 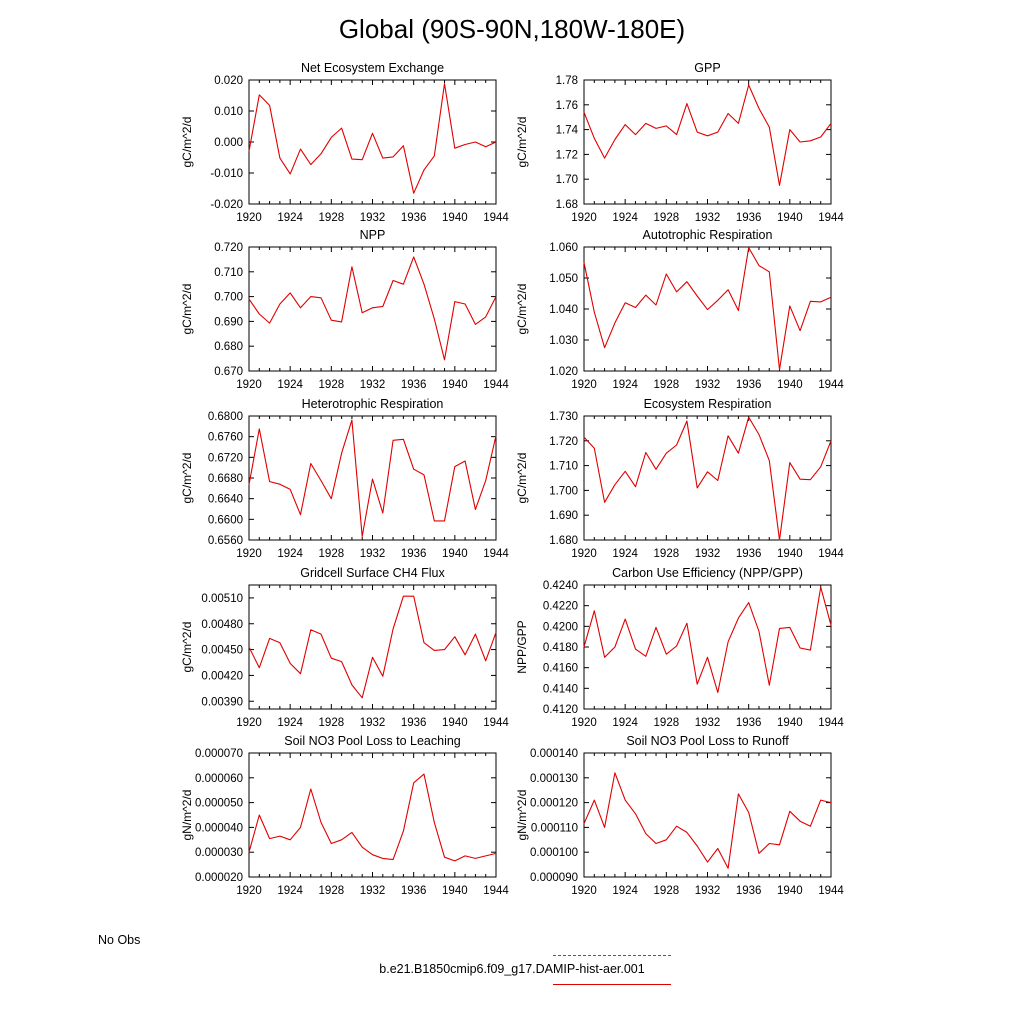 I want to click on y-tick-label: 0.000040, so click(x=219, y=828).